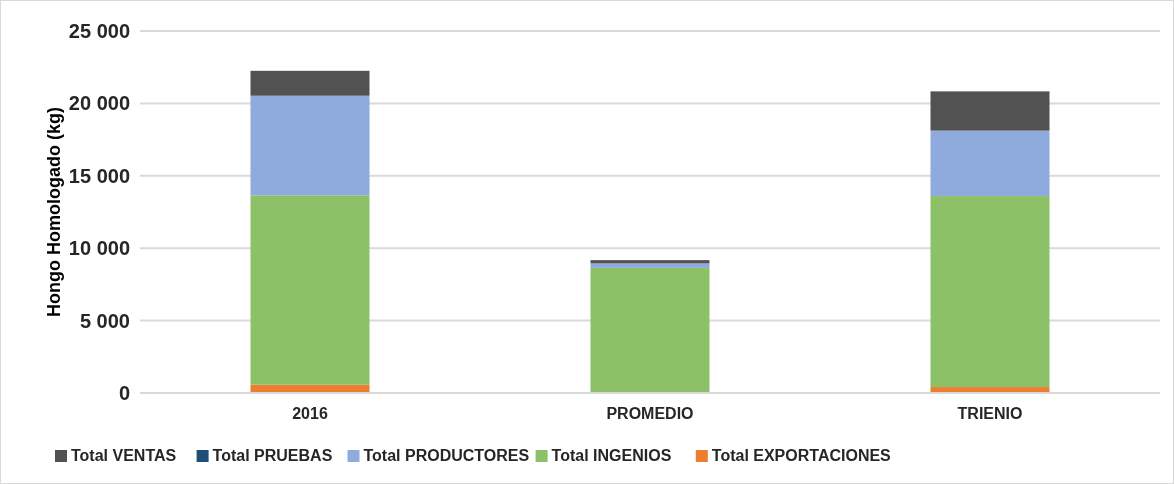  I want to click on legend-label: Total VENTAS, so click(124, 455).